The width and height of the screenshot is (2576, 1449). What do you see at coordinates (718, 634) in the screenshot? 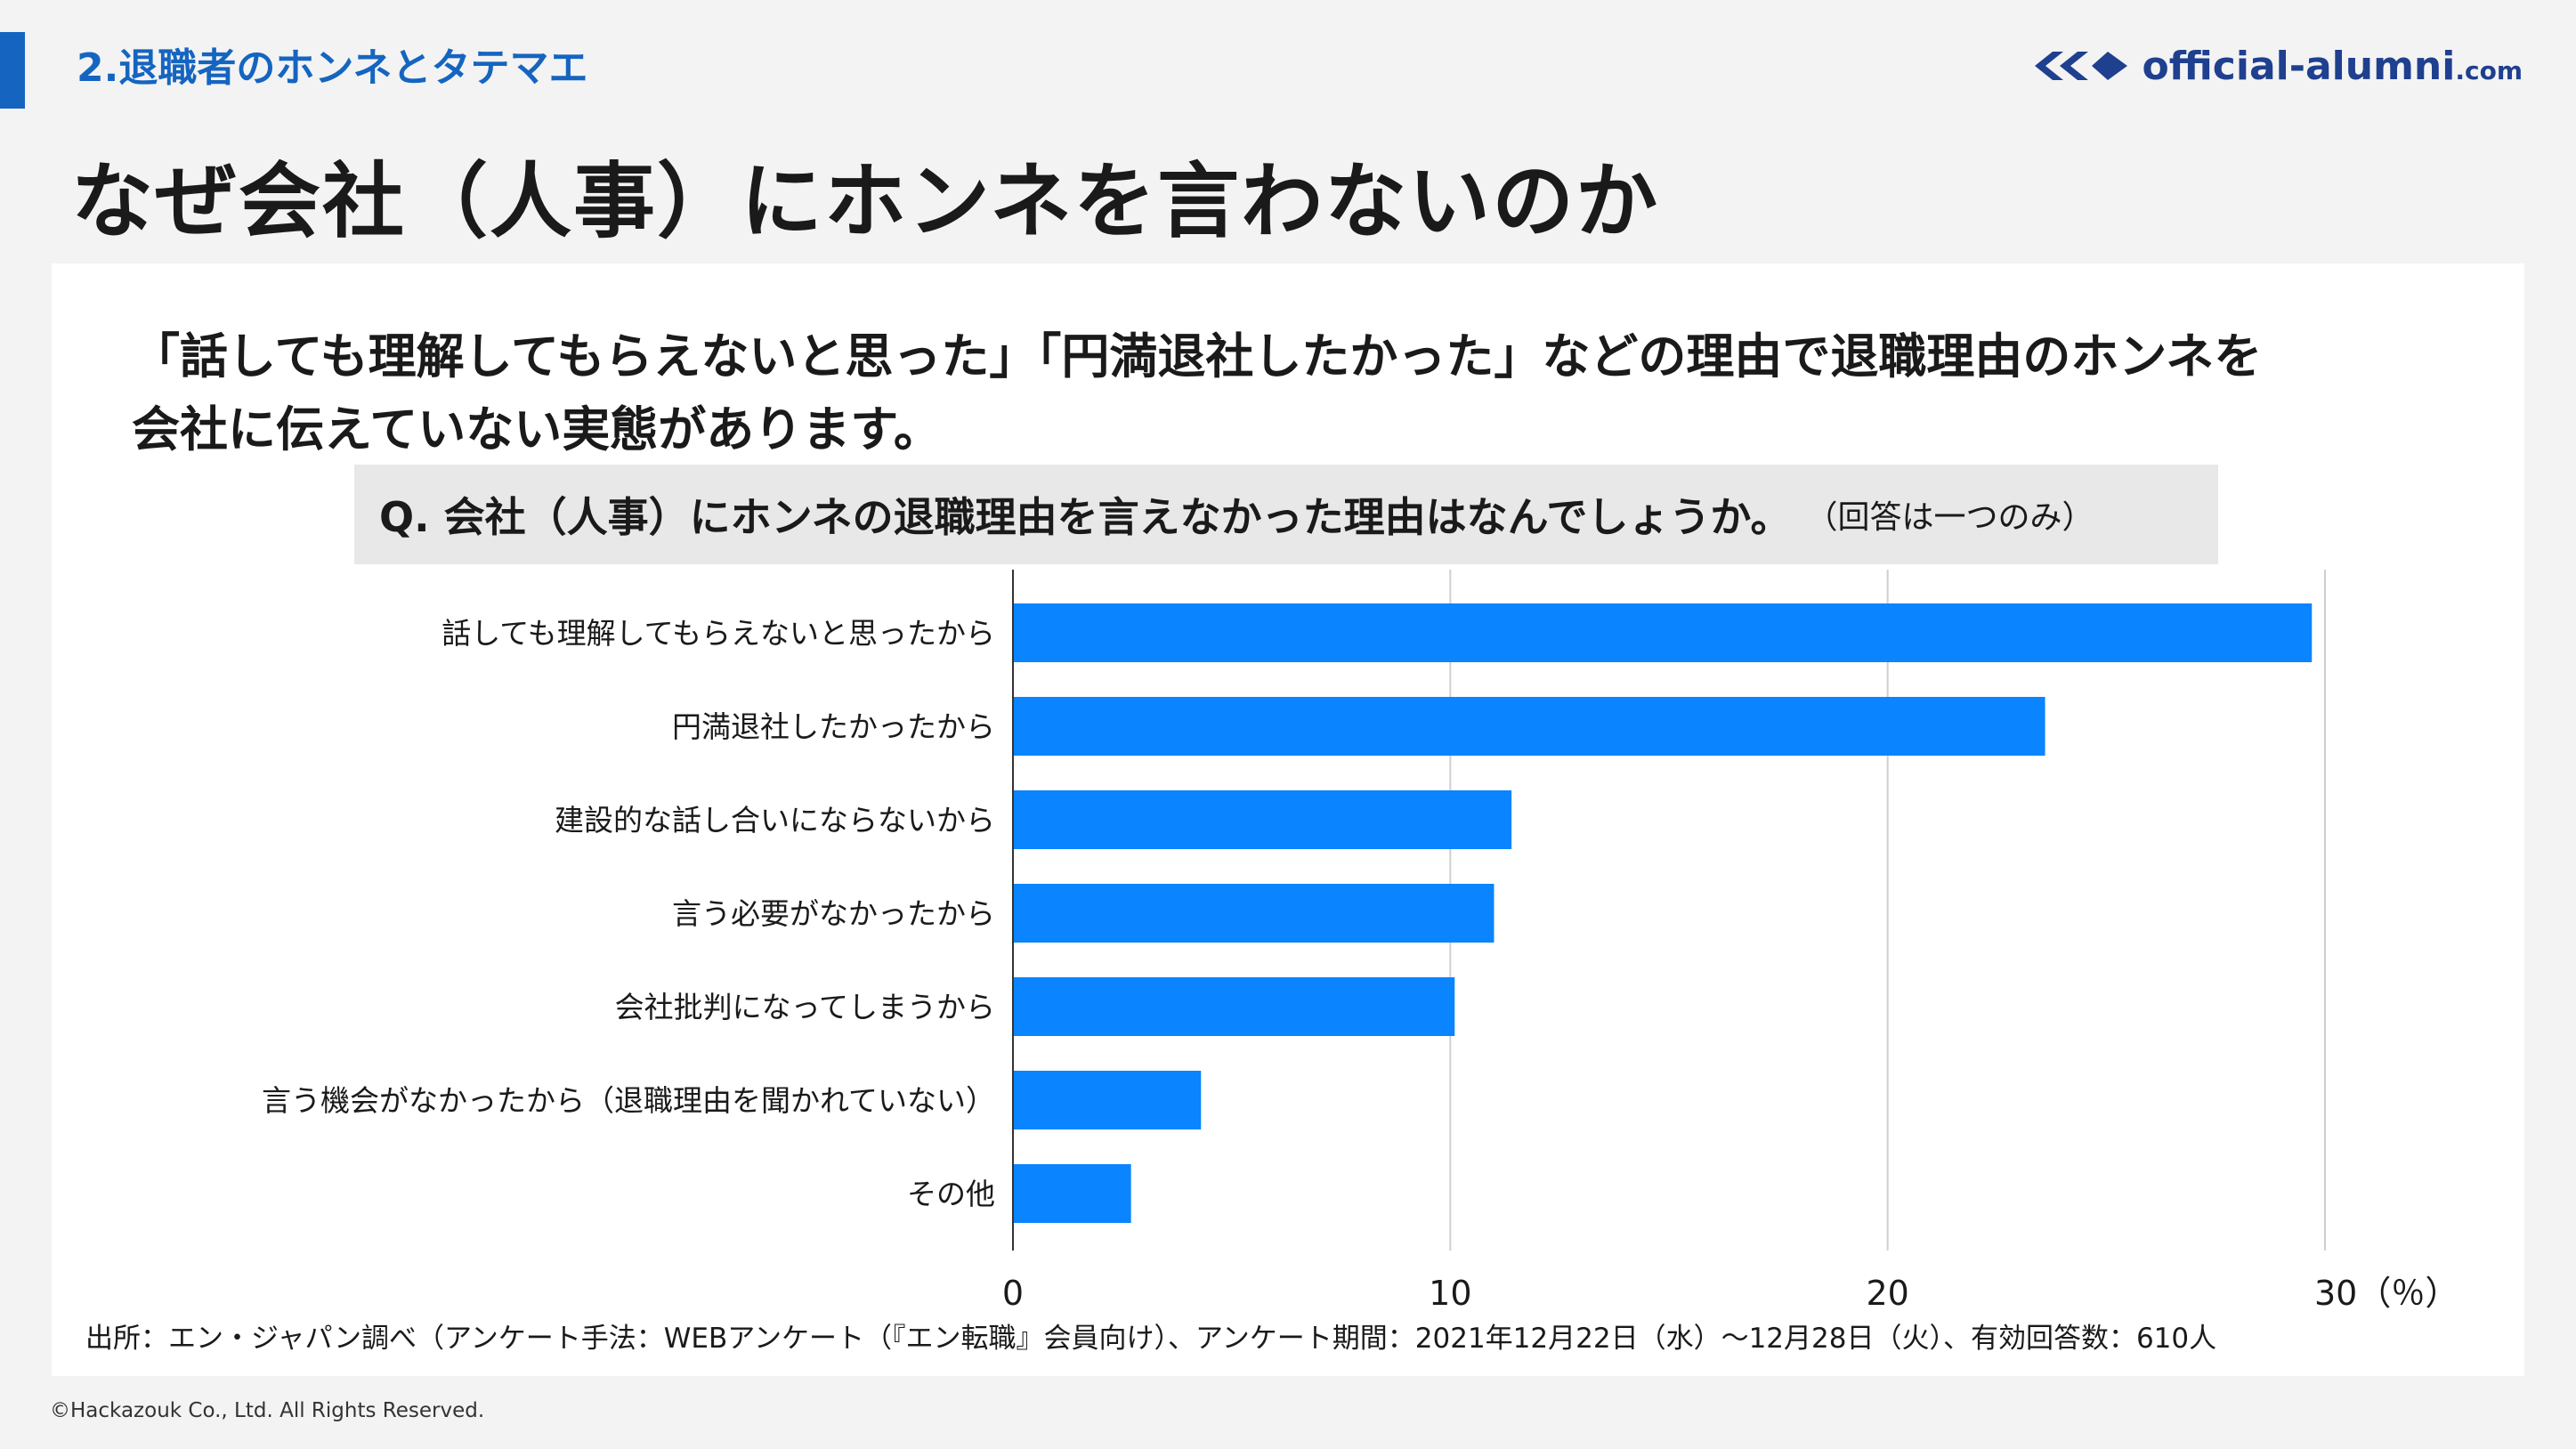
I see `category-label: 話しても理解してもらえないと思ったから` at bounding box center [718, 634].